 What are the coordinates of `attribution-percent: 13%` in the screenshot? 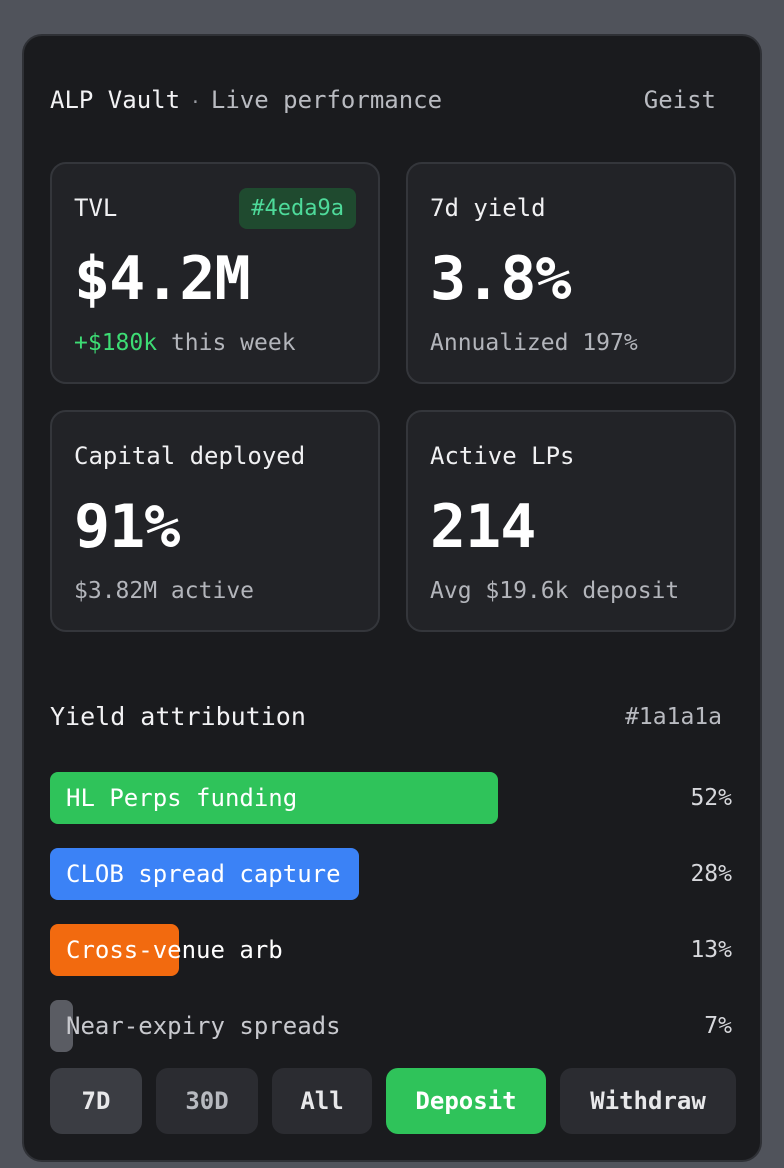 It's located at (711, 950).